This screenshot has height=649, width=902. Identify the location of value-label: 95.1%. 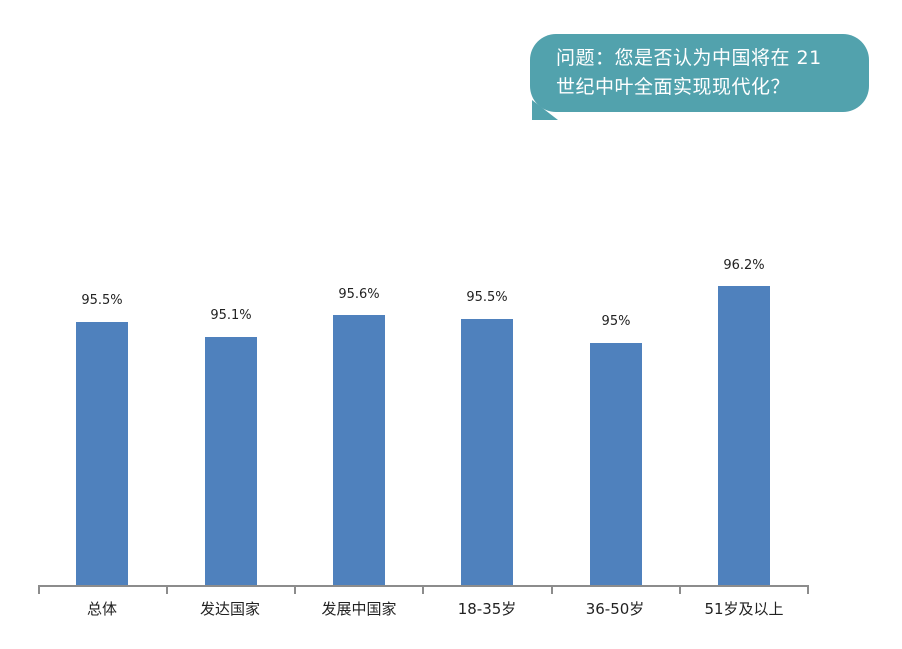
(231, 315).